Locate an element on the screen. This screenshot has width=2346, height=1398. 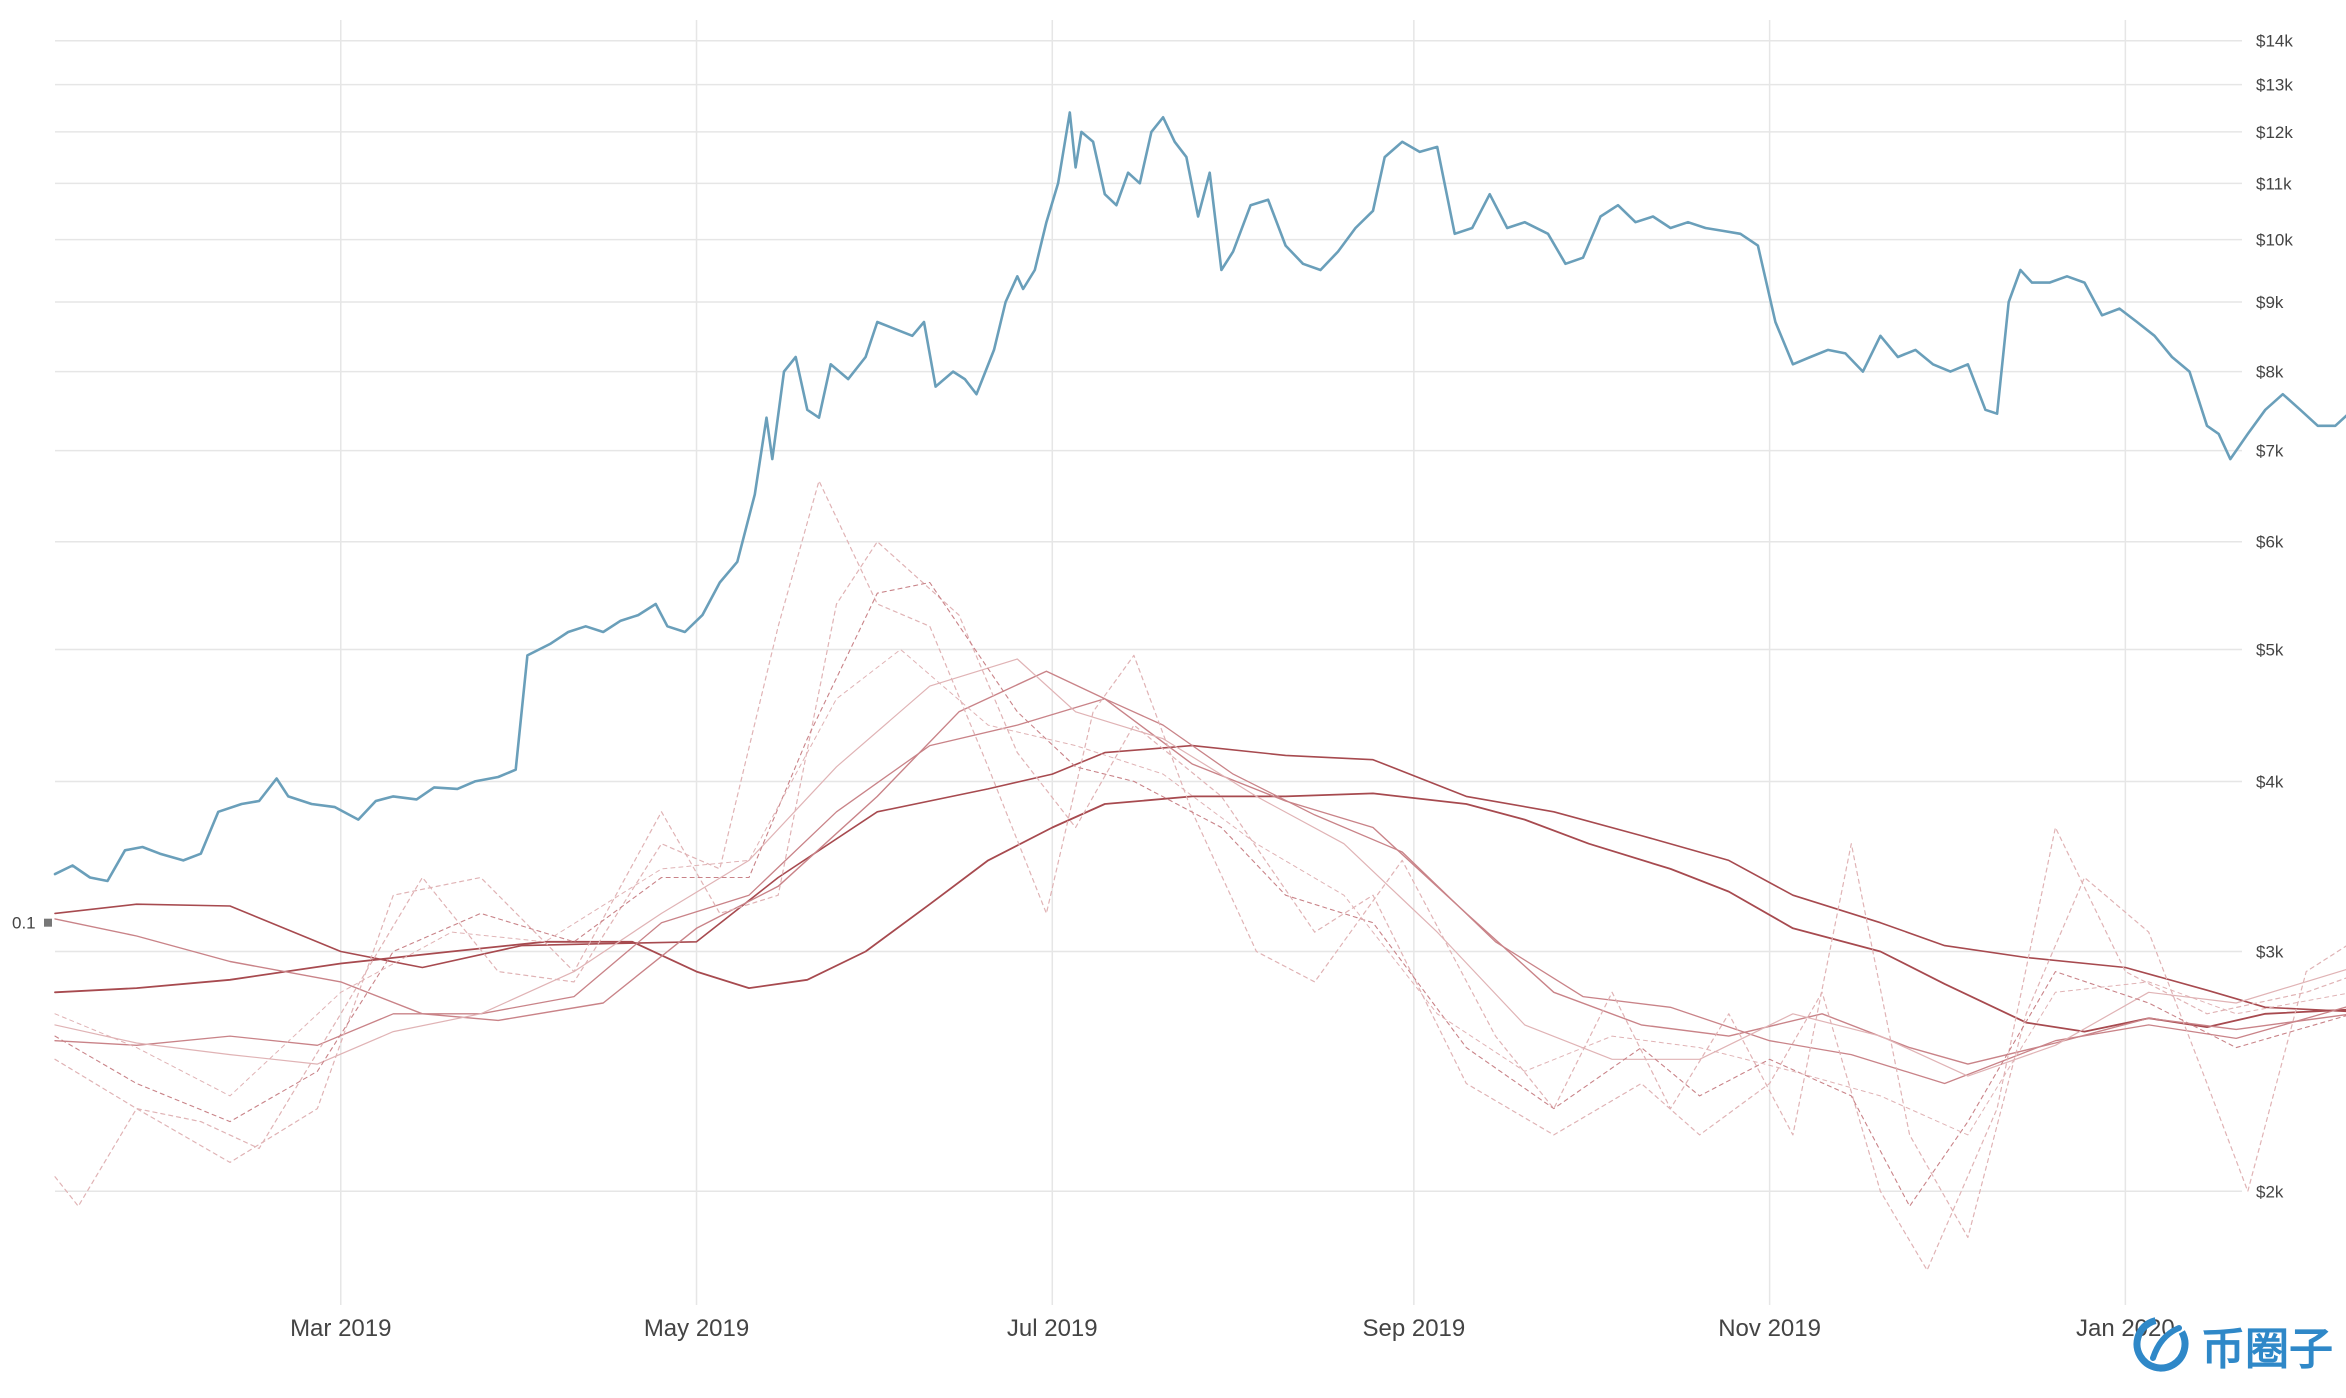
x-tick-label: Mar 2019 is located at coordinates (340, 1328).